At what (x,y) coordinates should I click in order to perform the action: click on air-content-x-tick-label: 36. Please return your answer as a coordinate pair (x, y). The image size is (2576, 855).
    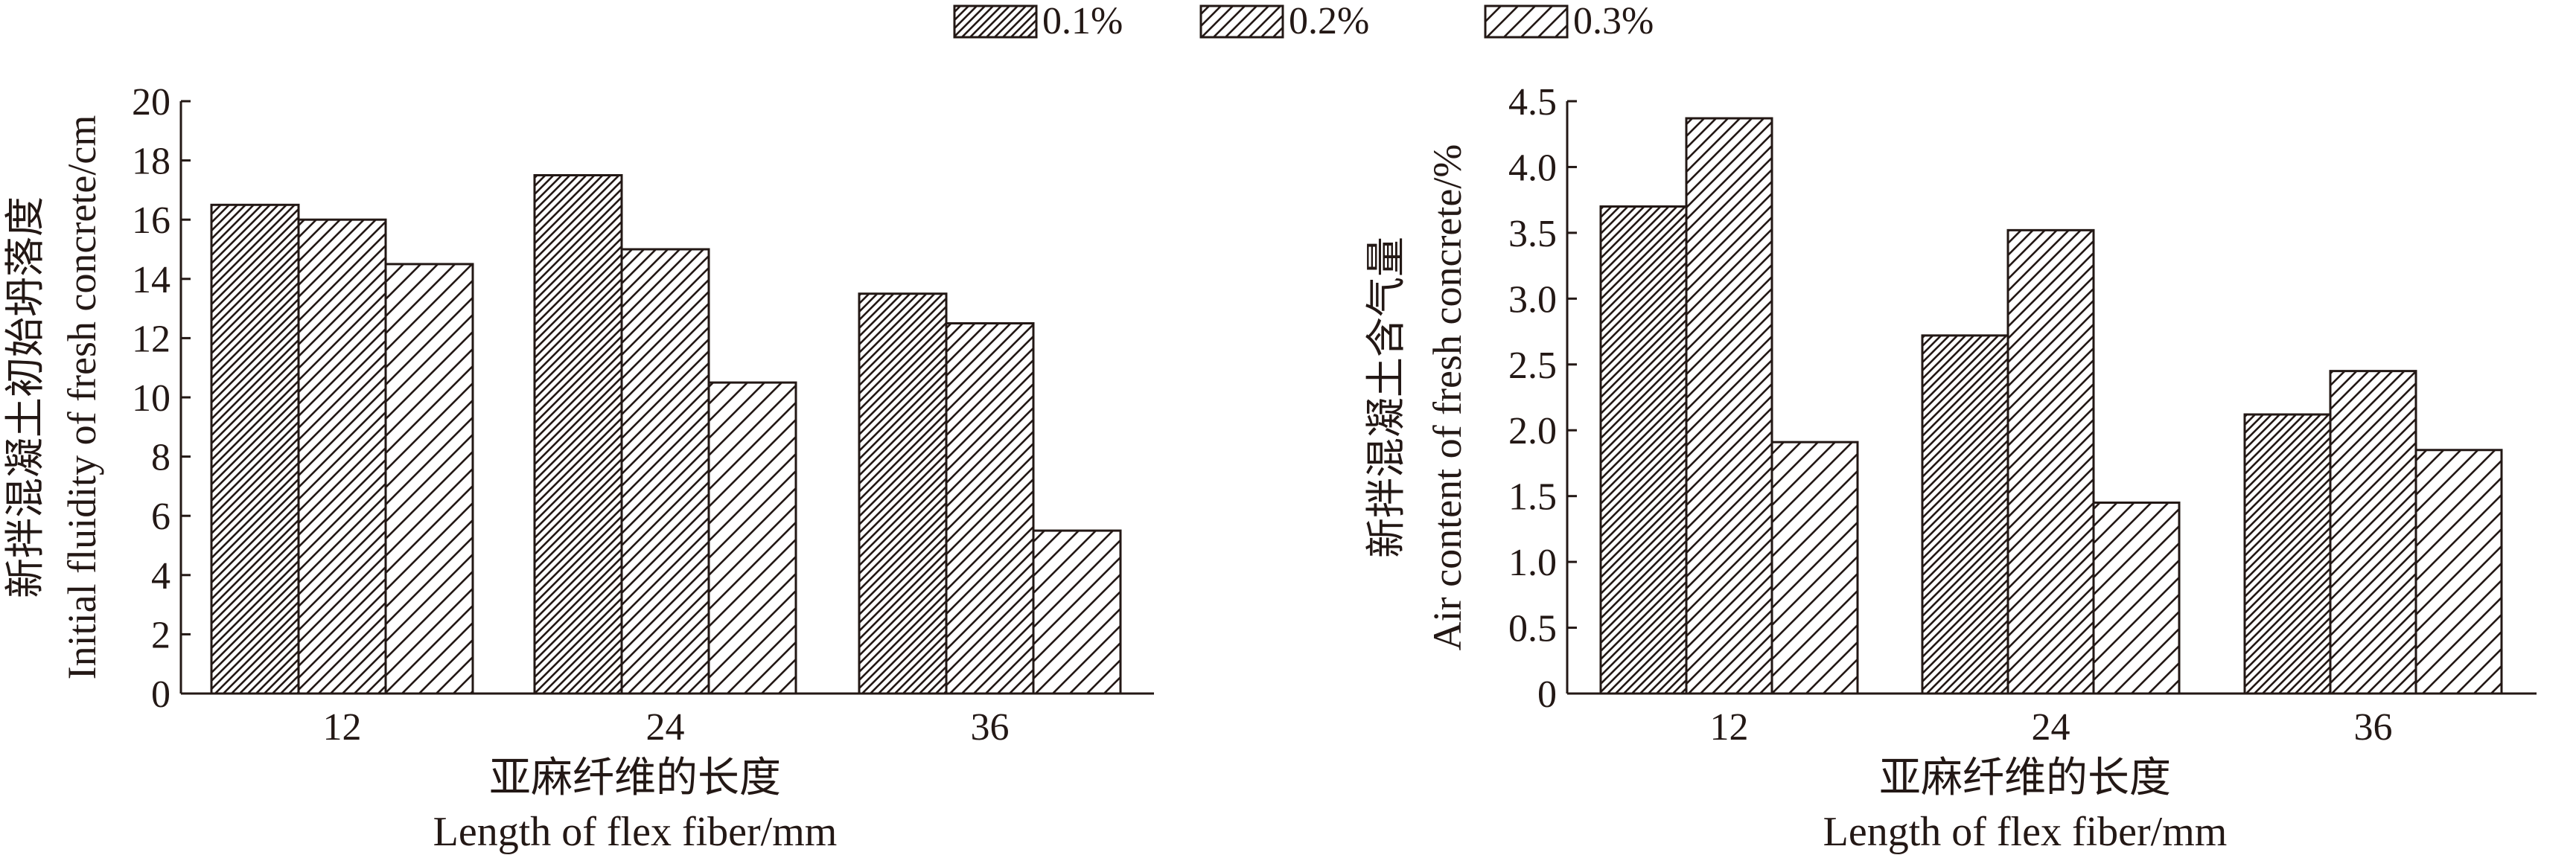
    Looking at the image, I should click on (2373, 727).